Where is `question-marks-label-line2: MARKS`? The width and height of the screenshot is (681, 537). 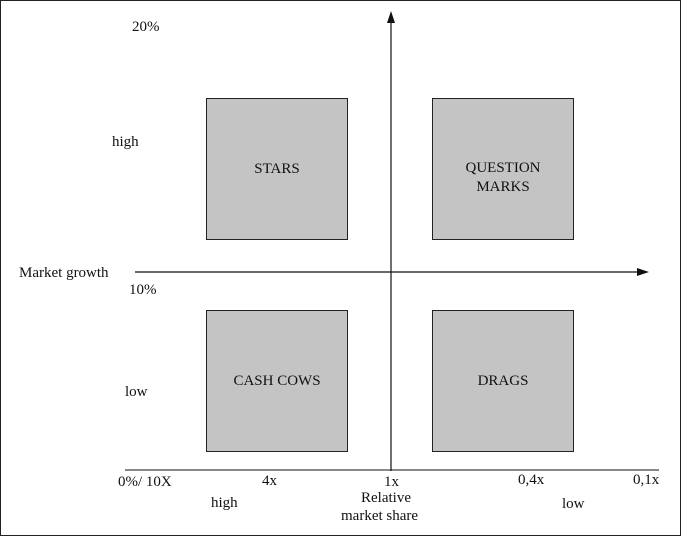
question-marks-label-line2: MARKS is located at coordinates (503, 187).